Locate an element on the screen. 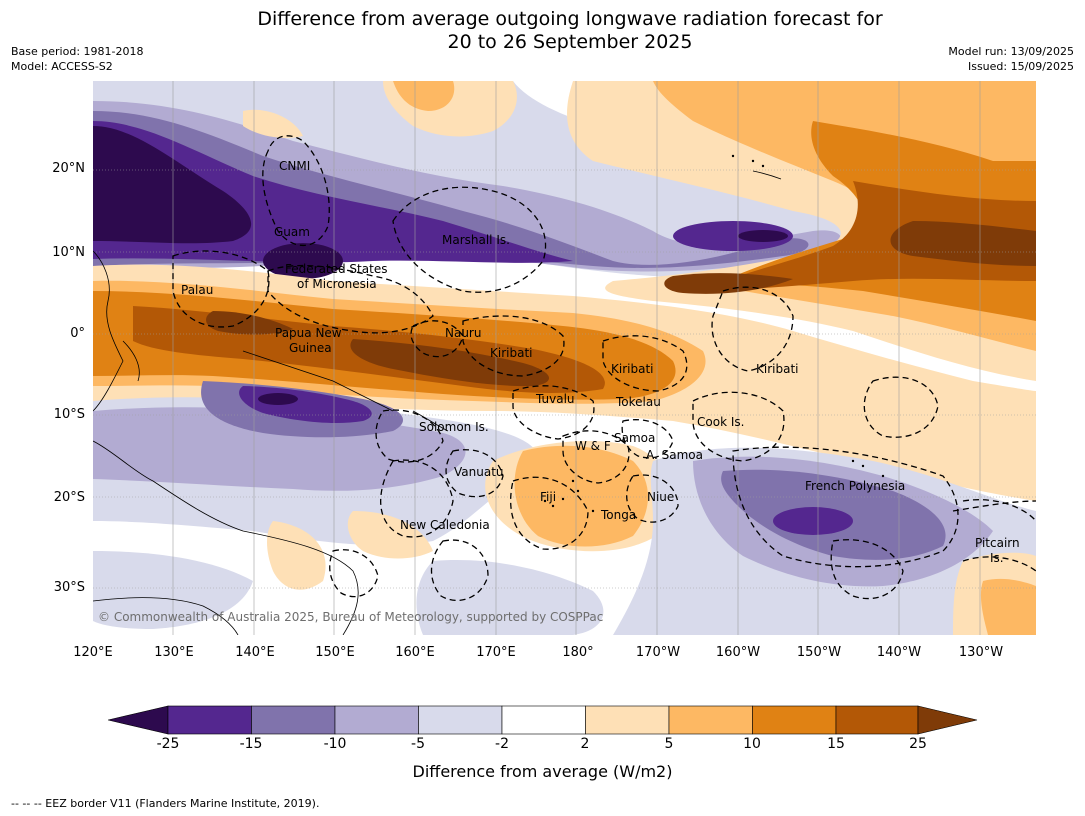 This screenshot has height=816, width=1085. colorbar-tick-1: -25 is located at coordinates (168, 744).